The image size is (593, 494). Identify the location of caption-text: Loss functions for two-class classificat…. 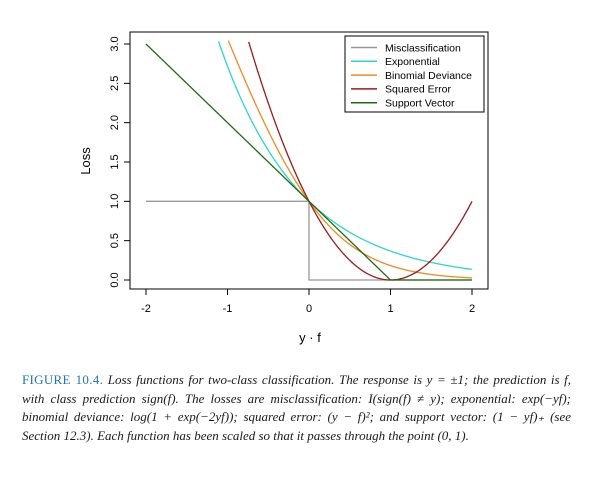
(297, 407).